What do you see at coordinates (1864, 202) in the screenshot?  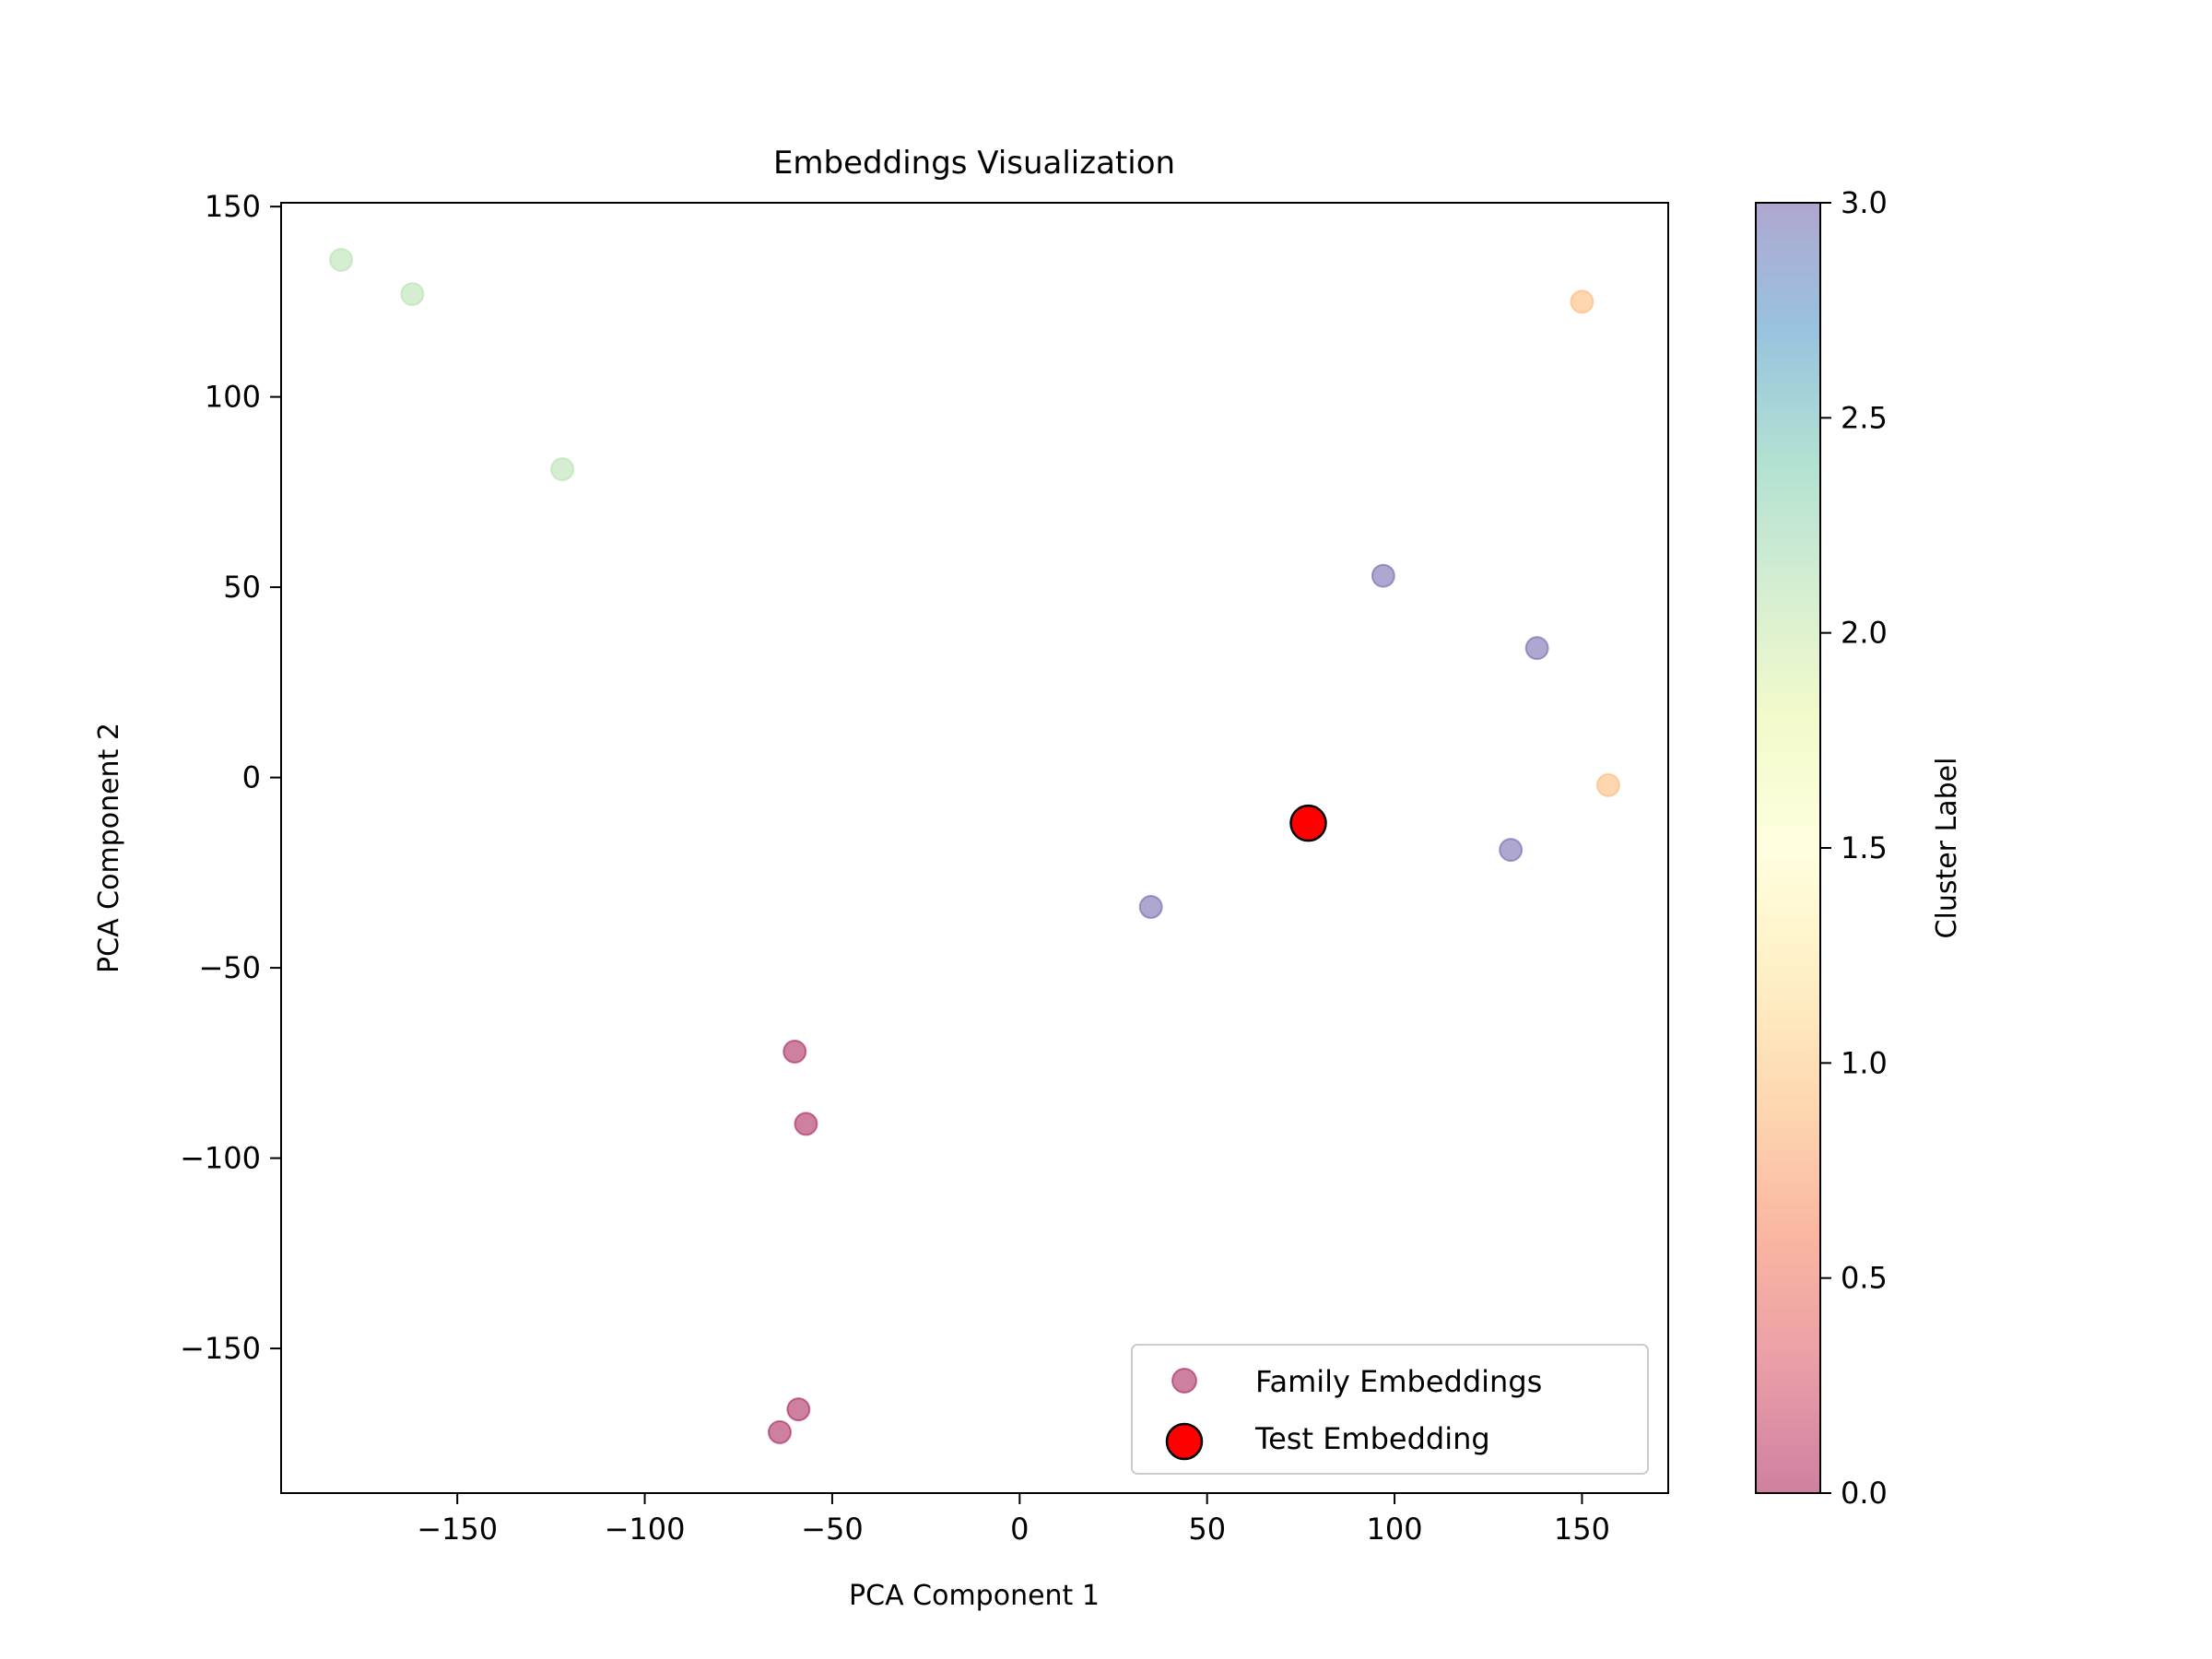 I see `colorbar-tick-label: 3.0` at bounding box center [1864, 202].